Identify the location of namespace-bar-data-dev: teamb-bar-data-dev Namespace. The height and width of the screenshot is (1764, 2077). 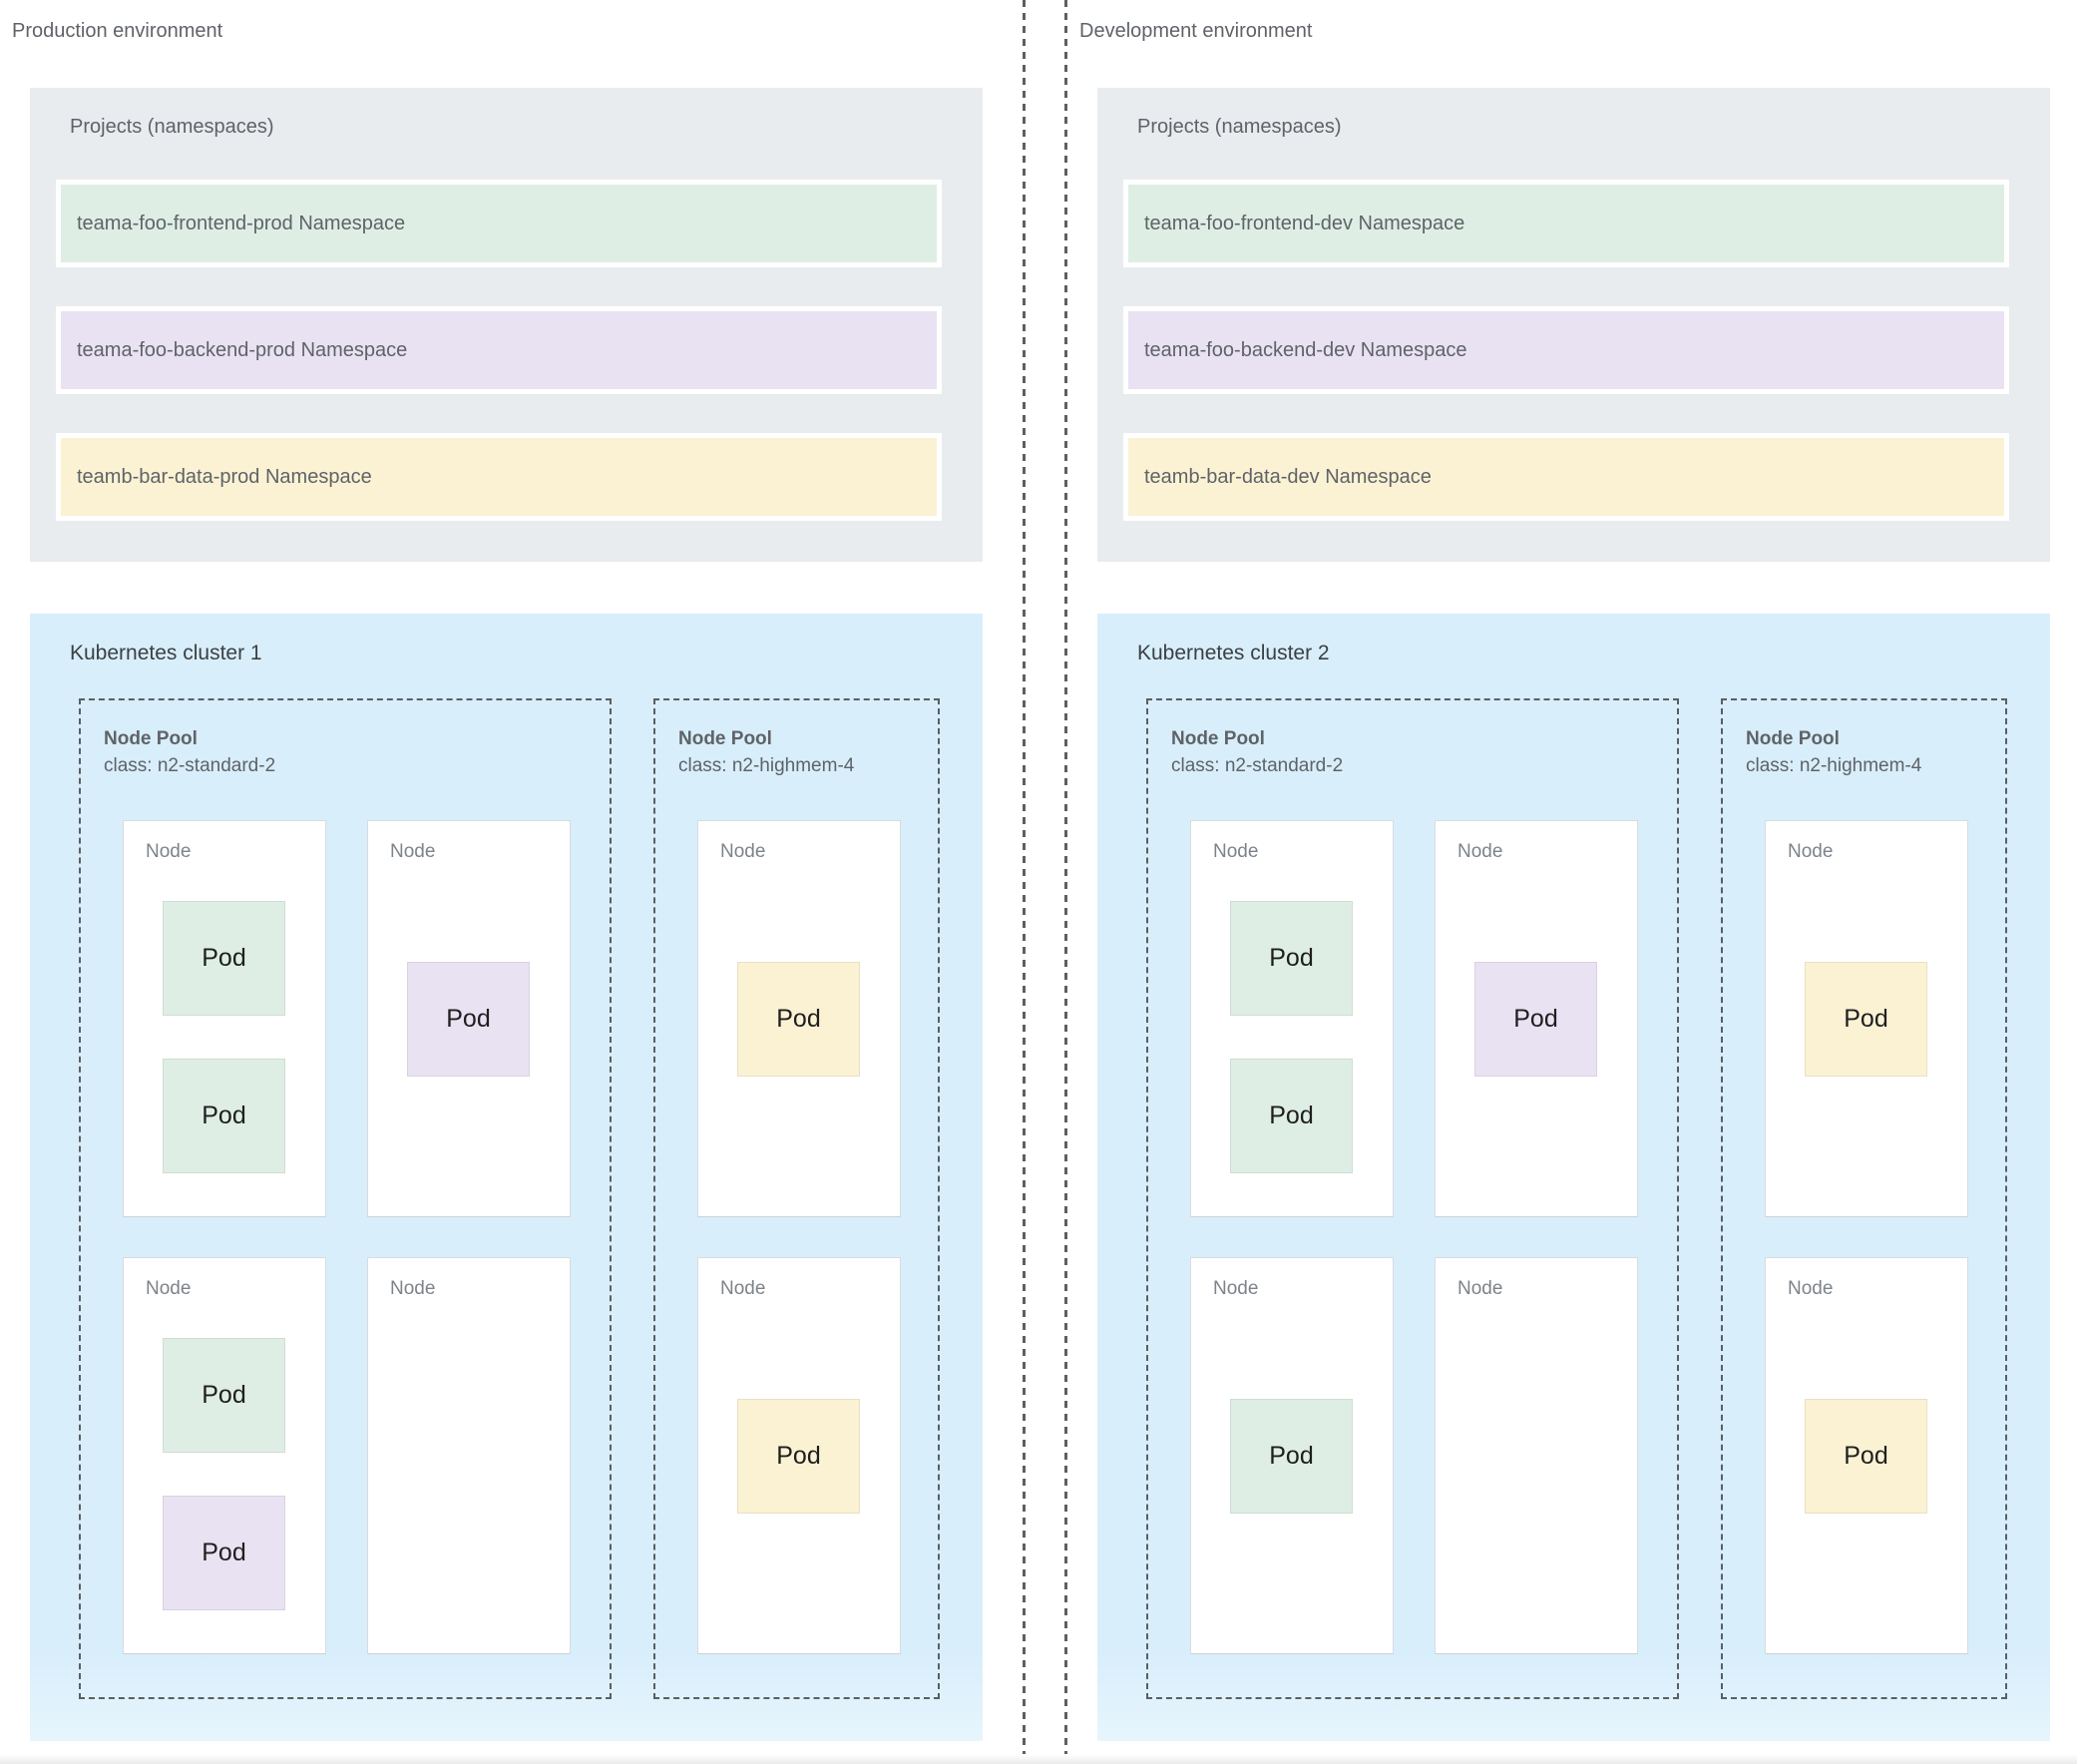
(1566, 477).